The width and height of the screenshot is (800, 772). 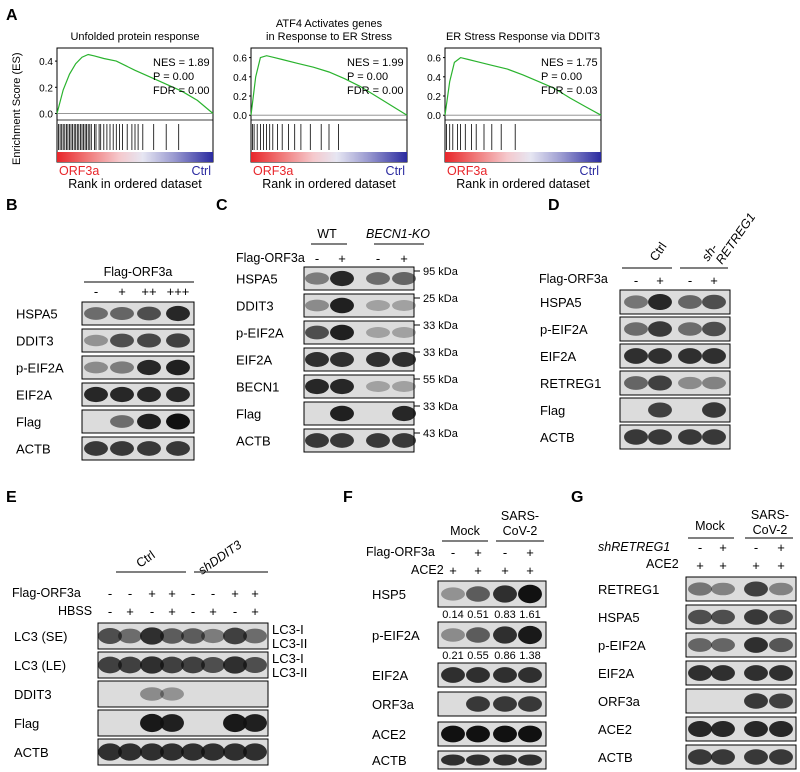 I want to click on blot-strip, so click(x=492, y=760).